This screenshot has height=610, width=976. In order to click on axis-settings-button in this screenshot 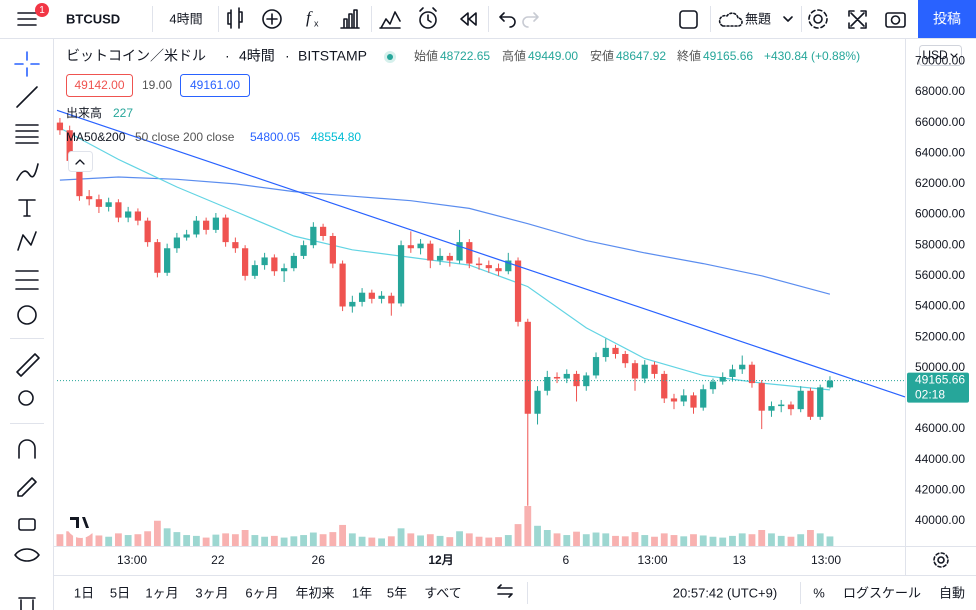, I will do `click(941, 560)`.